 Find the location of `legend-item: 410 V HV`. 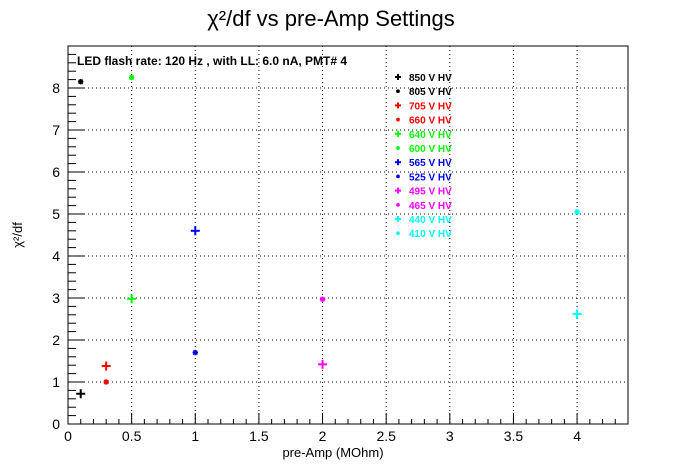

legend-item: 410 V HV is located at coordinates (424, 234).